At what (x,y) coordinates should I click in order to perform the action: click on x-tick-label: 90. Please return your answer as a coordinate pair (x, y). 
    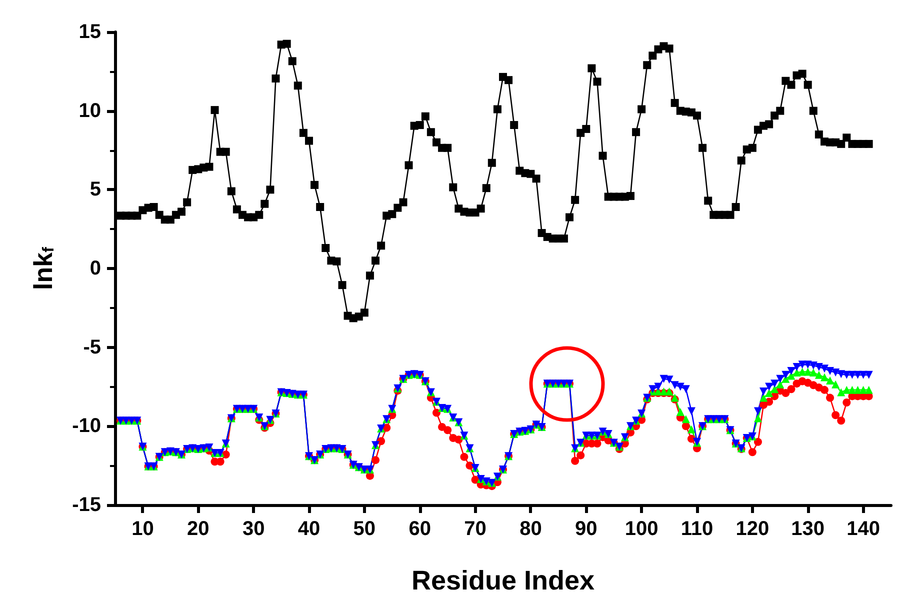
    Looking at the image, I should click on (586, 529).